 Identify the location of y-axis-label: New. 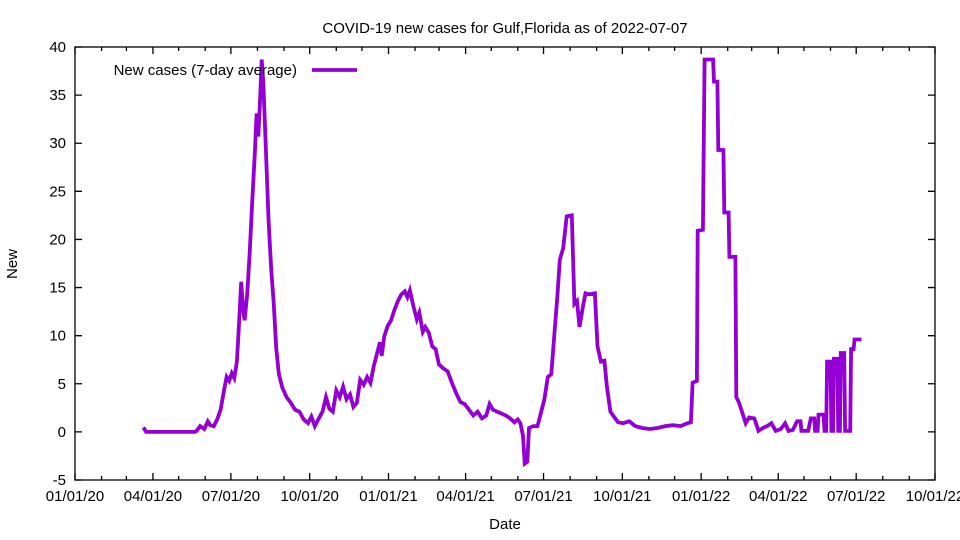
(12, 264).